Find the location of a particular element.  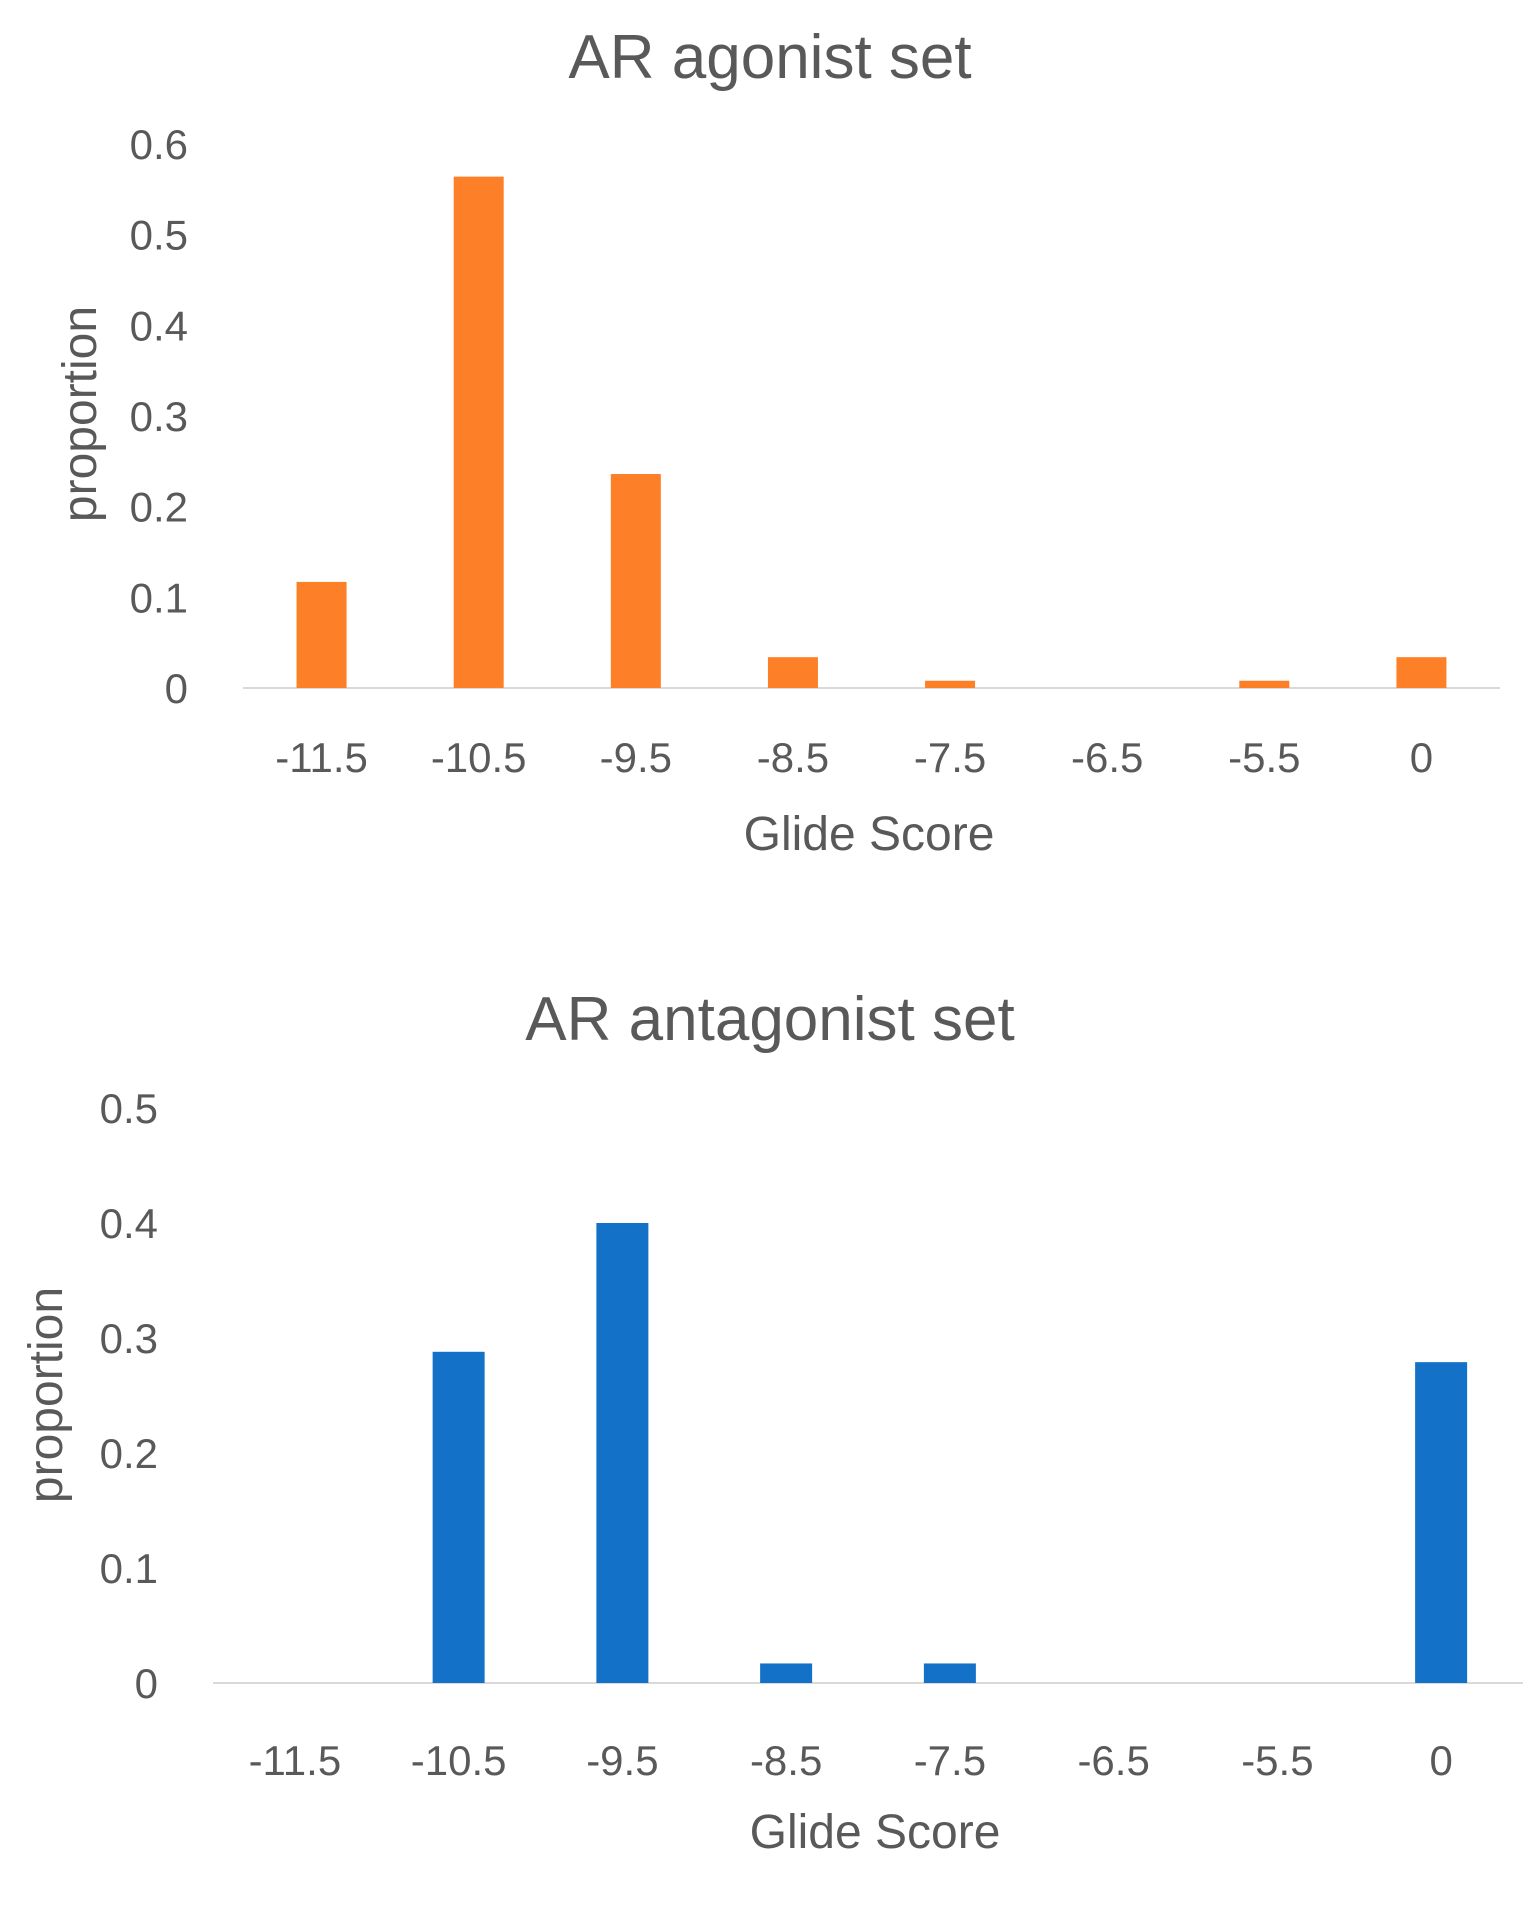

y-tick-labels: 0 0.1 0.2 0.3 0.4 0.5 0.6 is located at coordinates (159, 416).